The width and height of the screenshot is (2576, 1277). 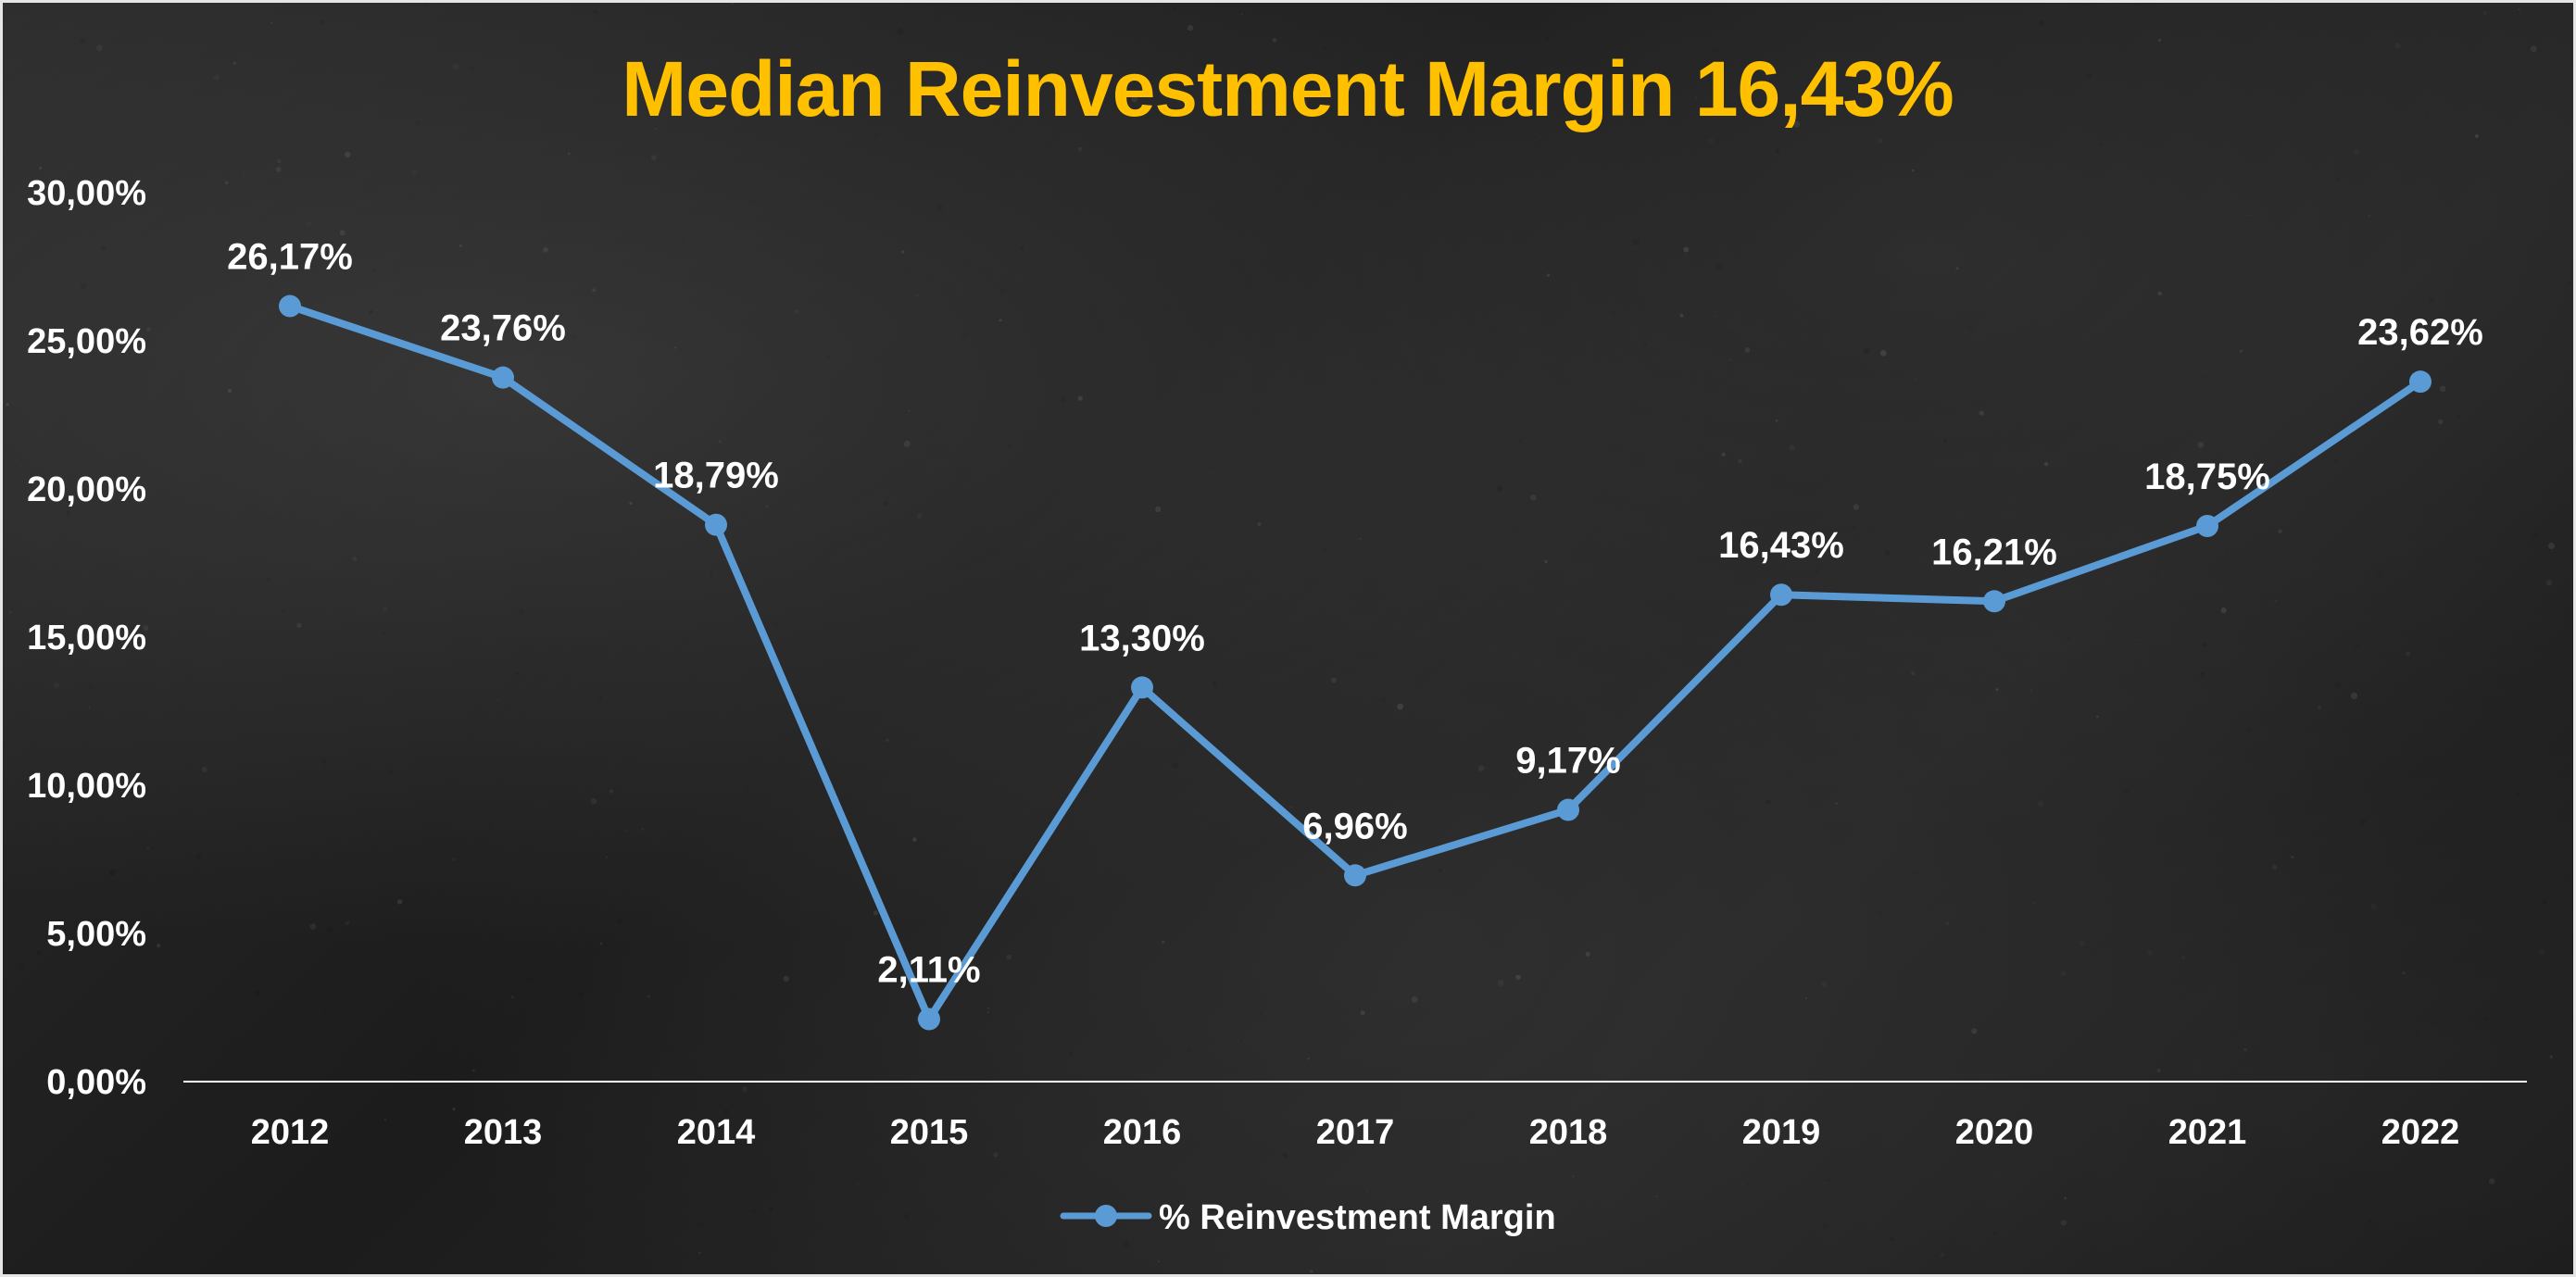 What do you see at coordinates (503, 328) in the screenshot?
I see `data-label: 23,76%` at bounding box center [503, 328].